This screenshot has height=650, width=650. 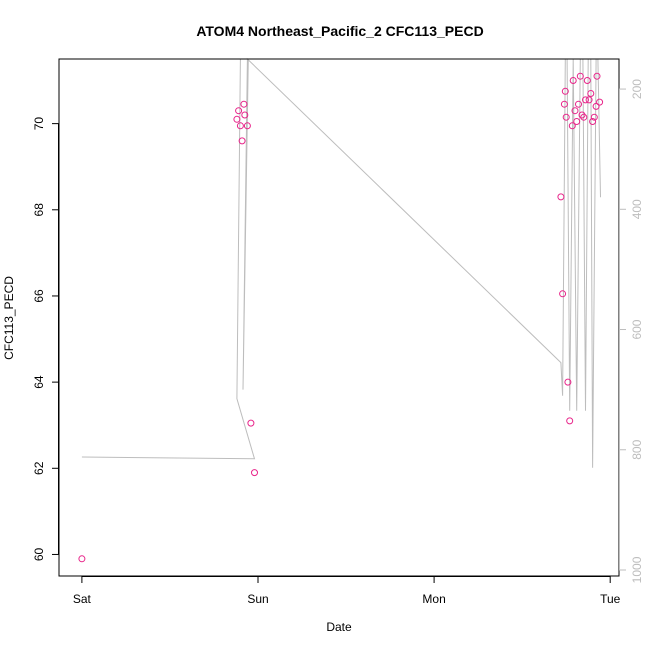 I want to click on right-tick-label: 800, so click(x=637, y=449).